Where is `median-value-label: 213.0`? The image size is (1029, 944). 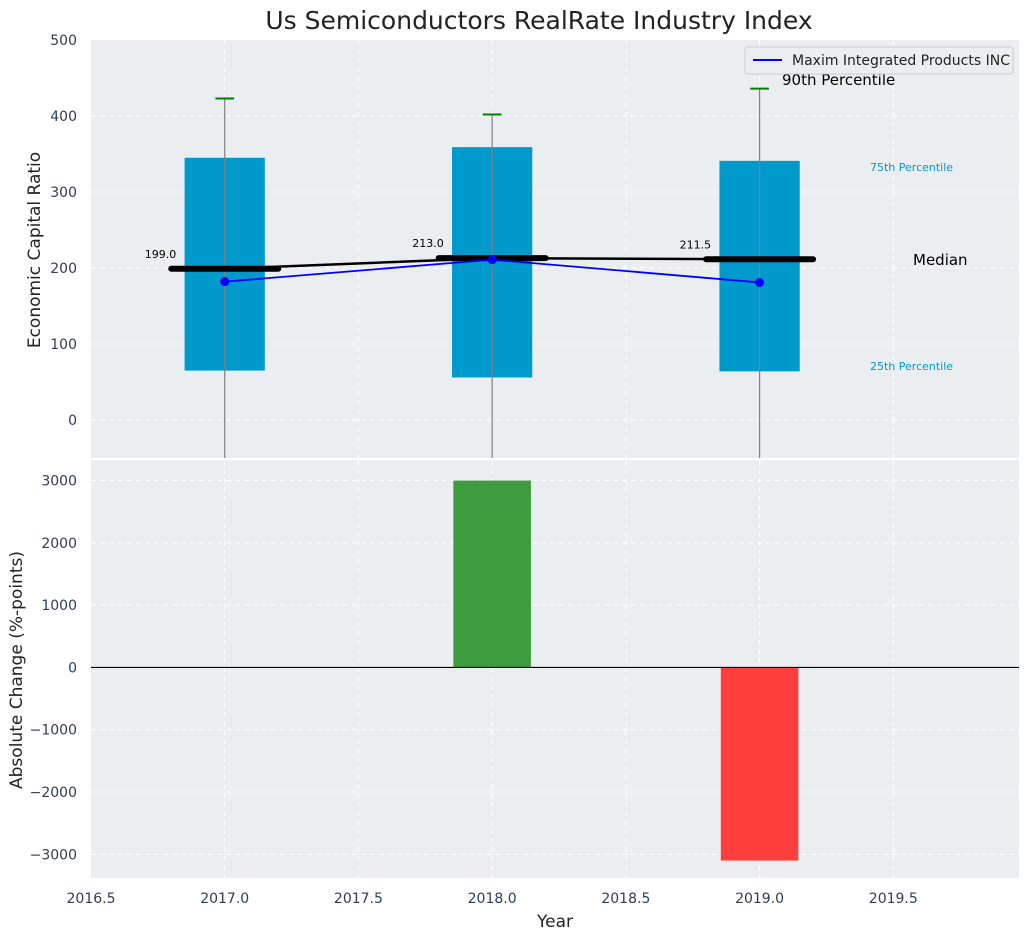 median-value-label: 213.0 is located at coordinates (428, 243).